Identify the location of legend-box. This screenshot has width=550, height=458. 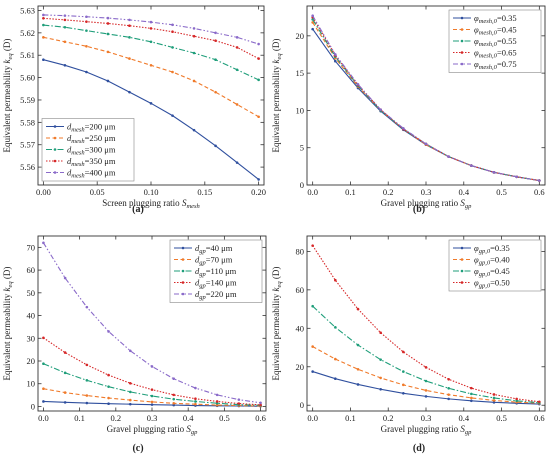
(495, 41).